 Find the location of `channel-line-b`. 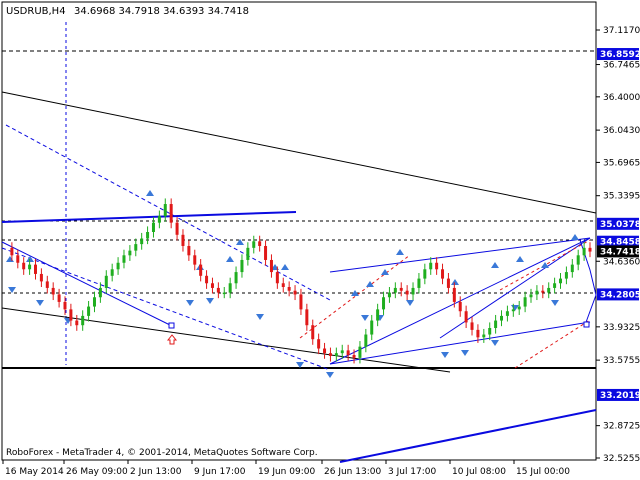

channel-line-b is located at coordinates (460, 255).